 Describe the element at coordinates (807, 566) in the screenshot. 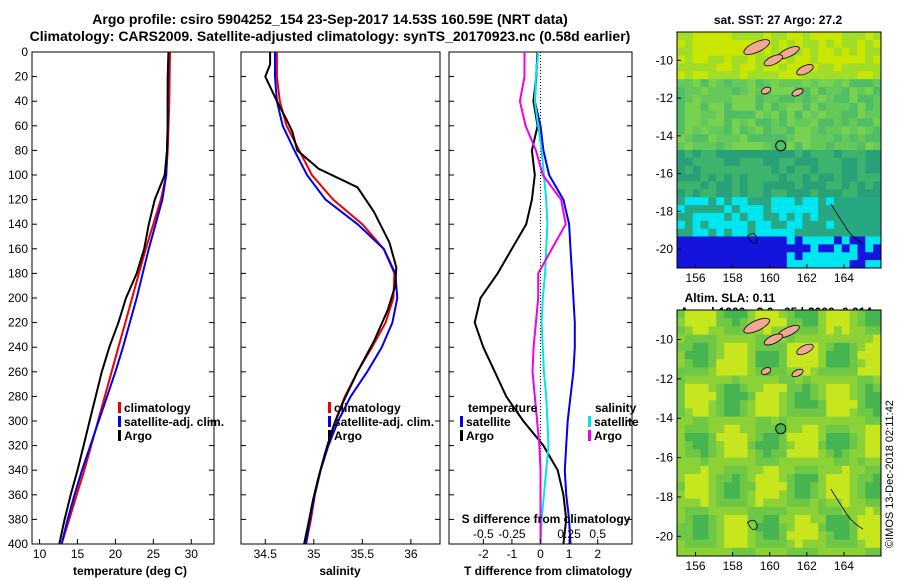

I see `map-x-tick-label: 162` at that location.